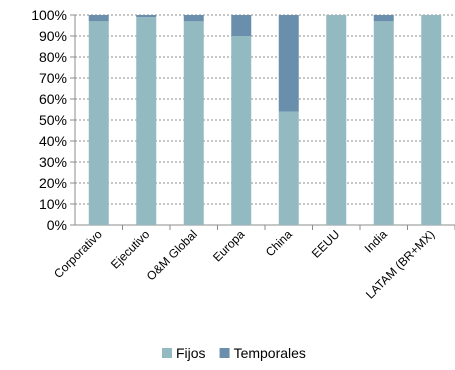 The height and width of the screenshot is (370, 455). What do you see at coordinates (78, 254) in the screenshot?
I see `x-tick-label: Corporativo` at bounding box center [78, 254].